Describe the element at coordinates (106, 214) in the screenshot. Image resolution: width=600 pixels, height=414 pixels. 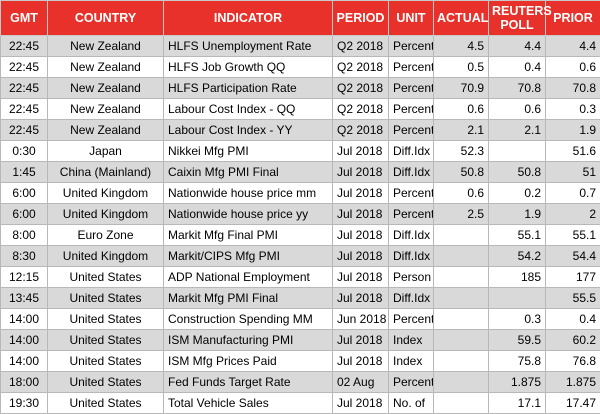
I see `table-cell: United Kingdom` at that location.